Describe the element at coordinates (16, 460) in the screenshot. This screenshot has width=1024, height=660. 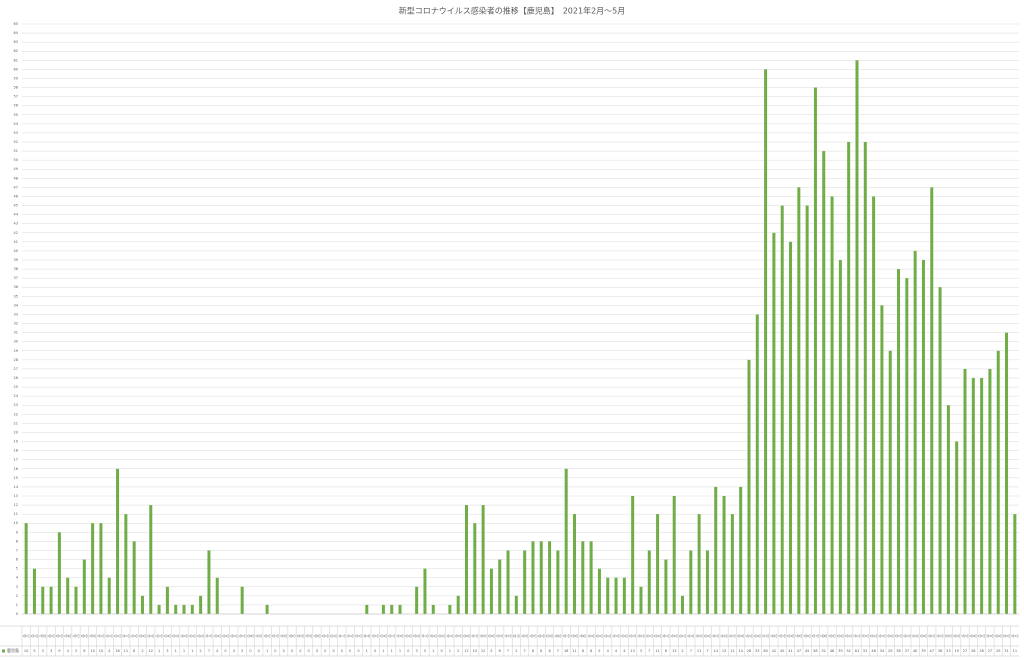
I see `y-tick-label: 17` at that location.